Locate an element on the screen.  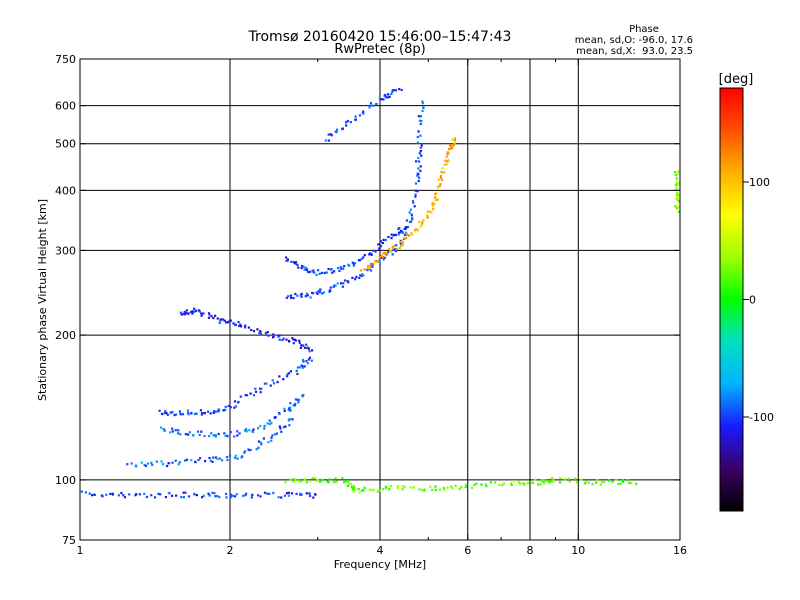
y-tick-label: 400 is located at coordinates (65, 190).